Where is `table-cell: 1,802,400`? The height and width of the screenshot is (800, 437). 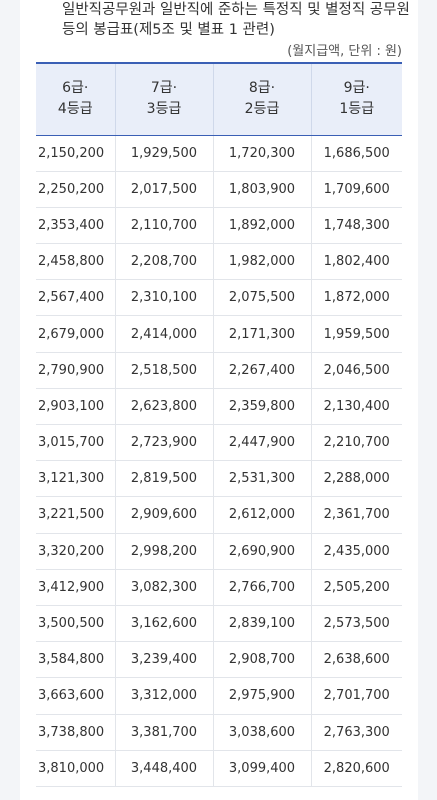 table-cell: 1,802,400 is located at coordinates (356, 262).